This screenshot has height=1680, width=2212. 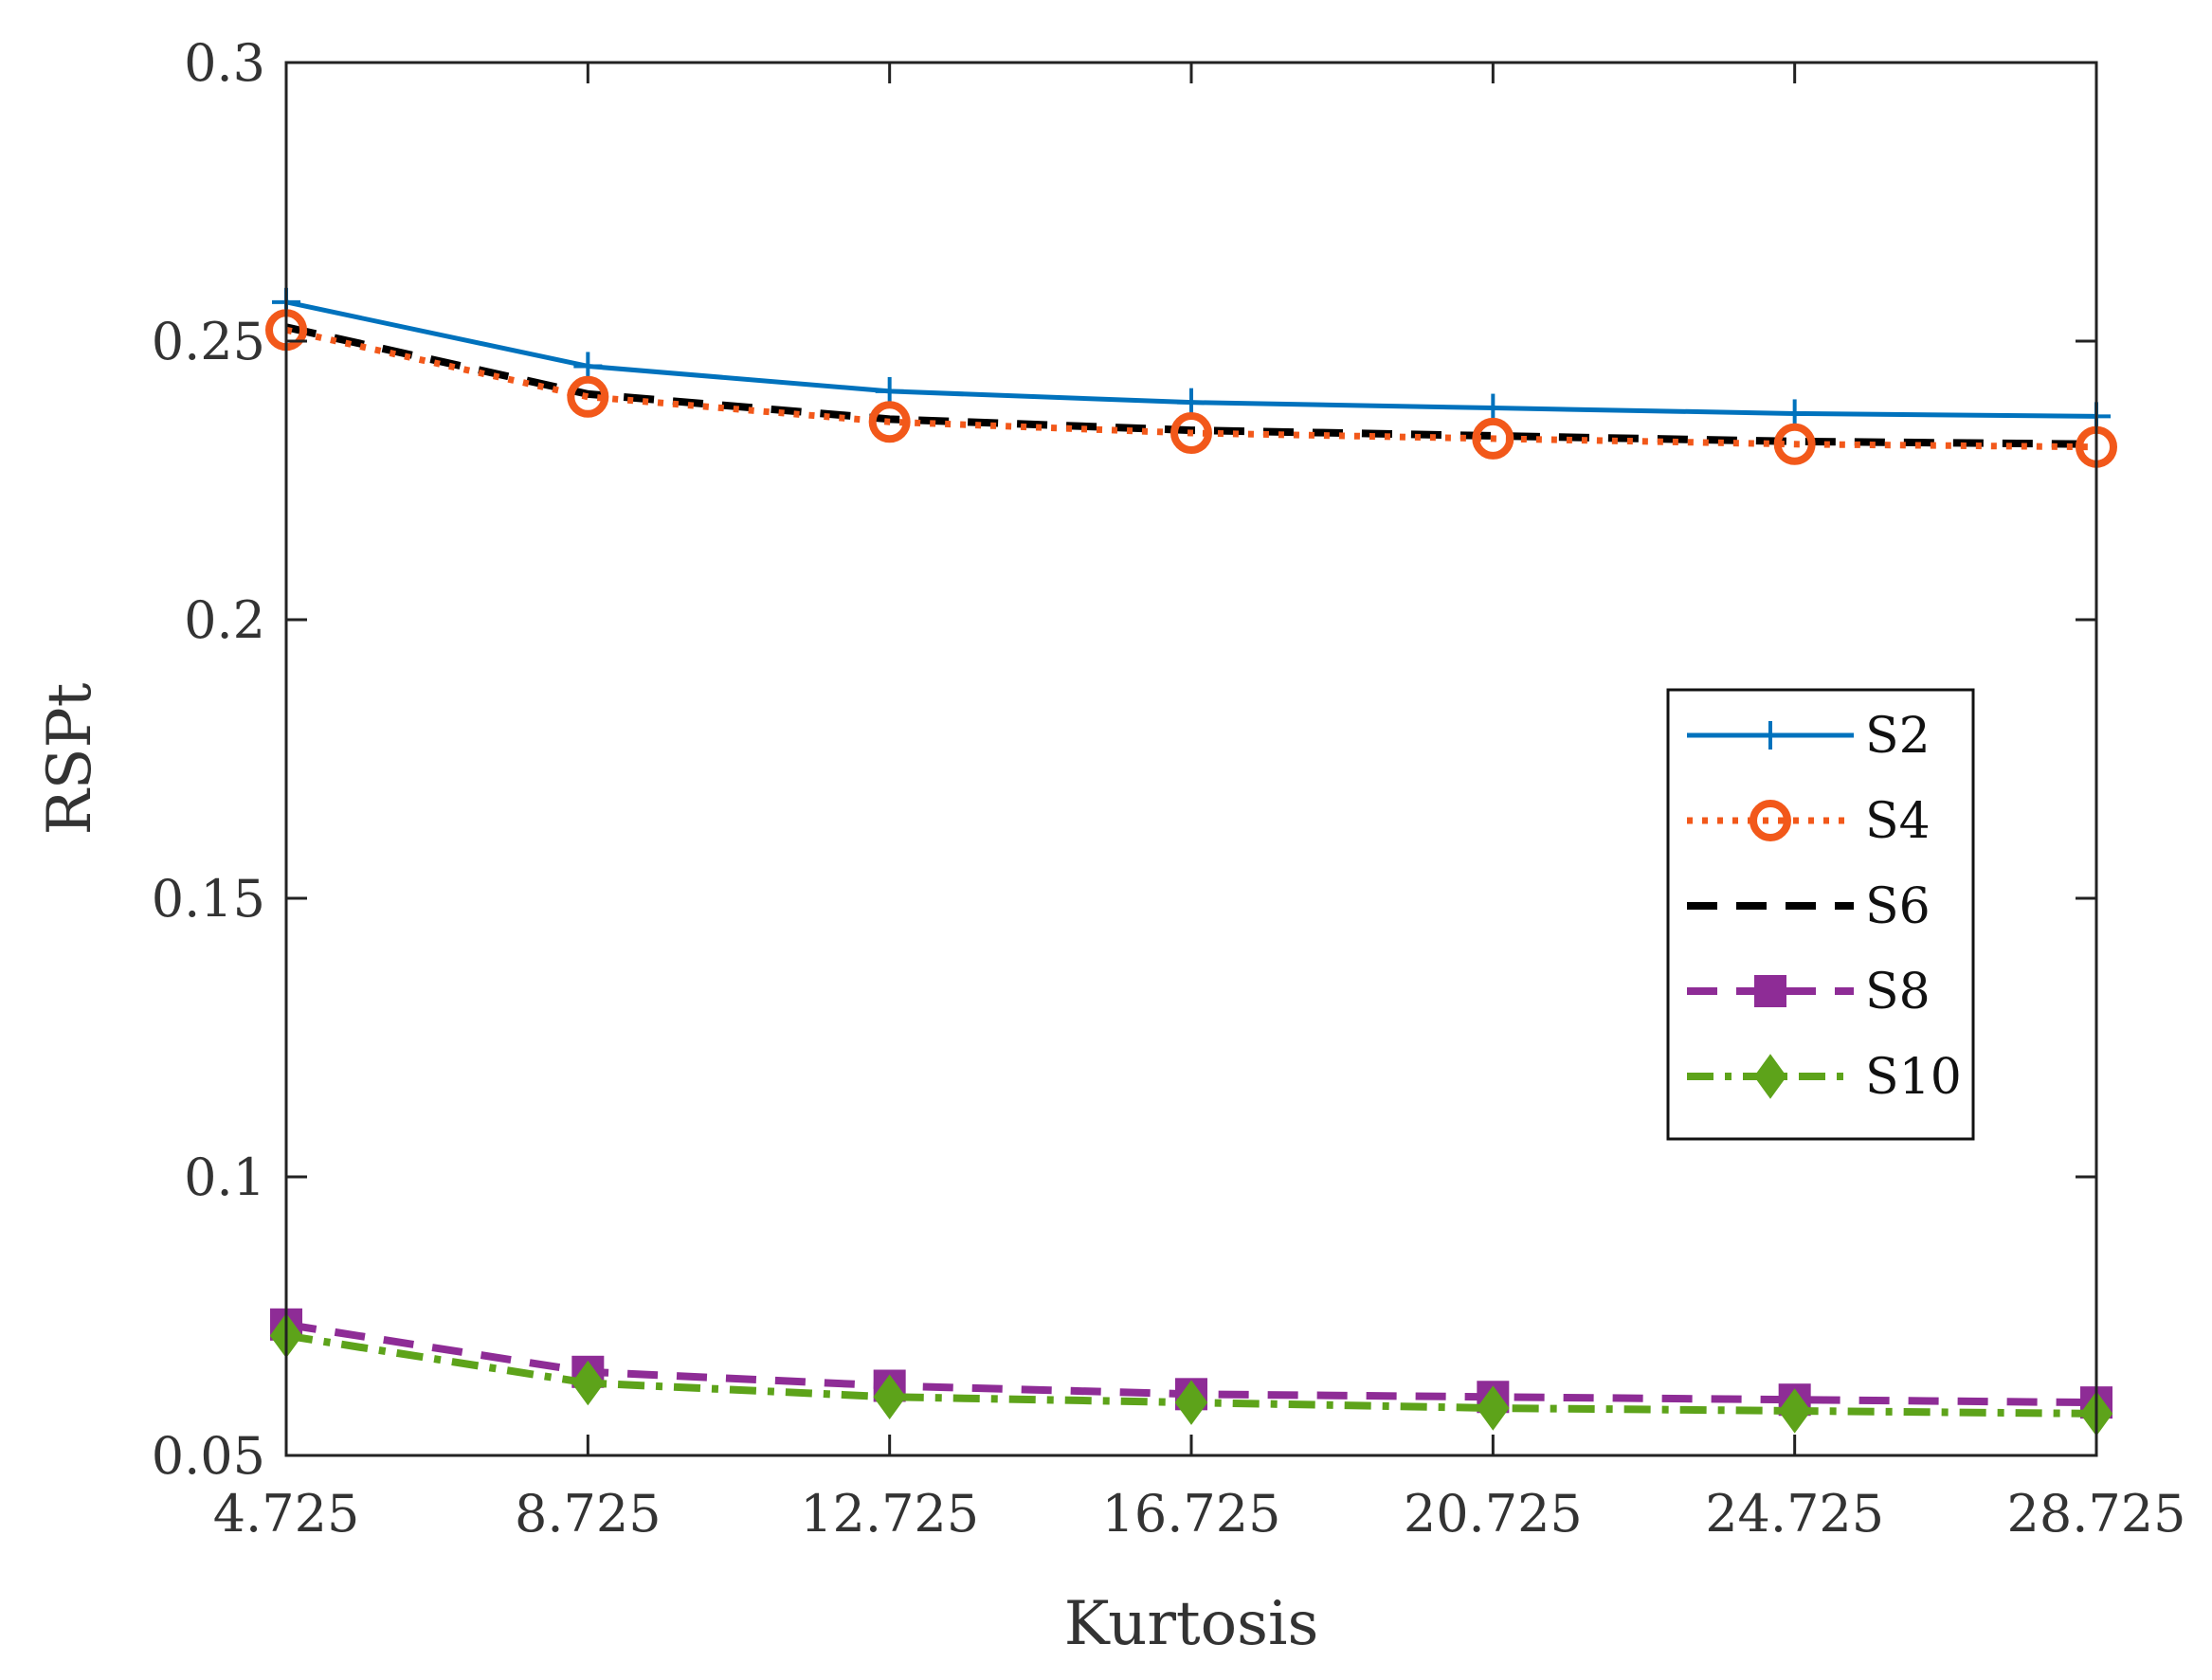 I want to click on legend-entry-S10: S10, so click(x=1824, y=1077).